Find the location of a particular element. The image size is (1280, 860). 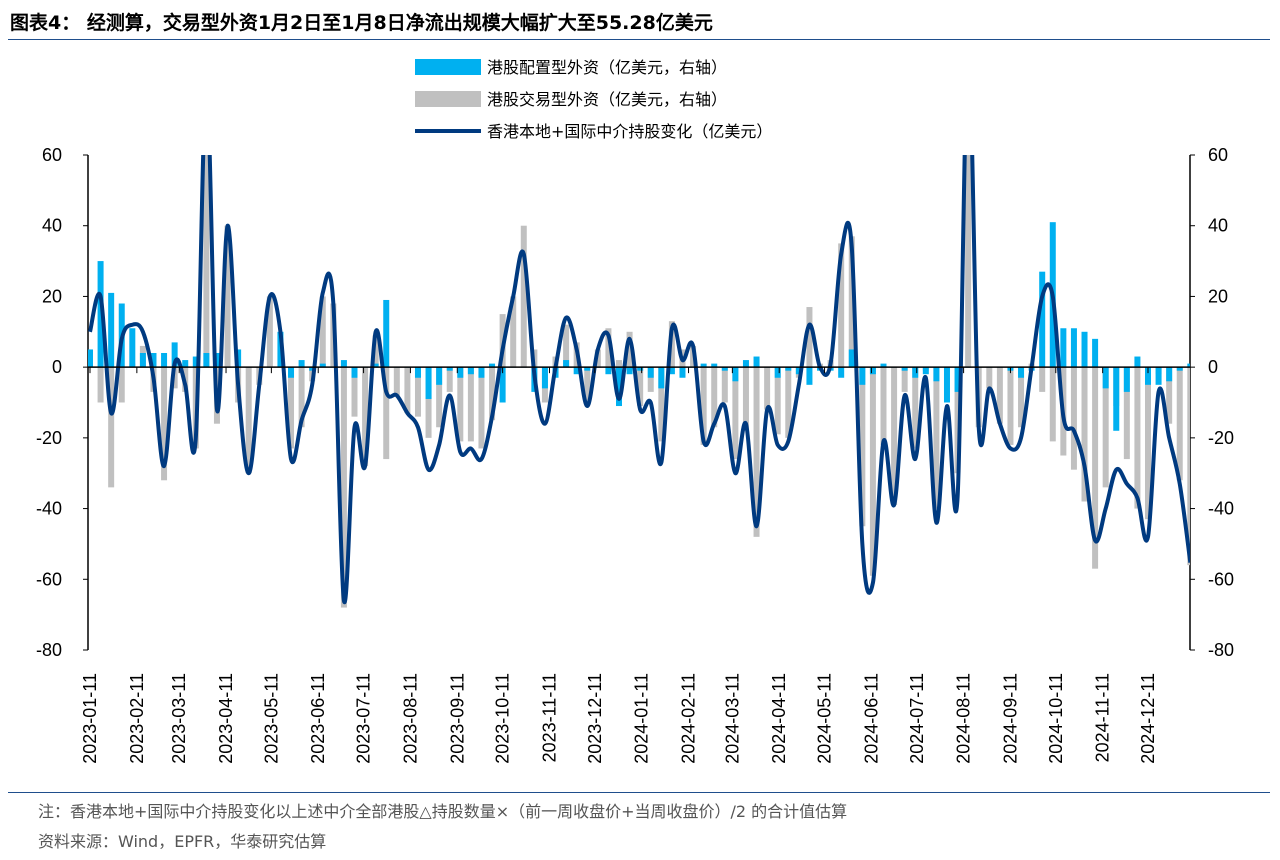

right-tick-label: -20 is located at coordinates (1221, 438).